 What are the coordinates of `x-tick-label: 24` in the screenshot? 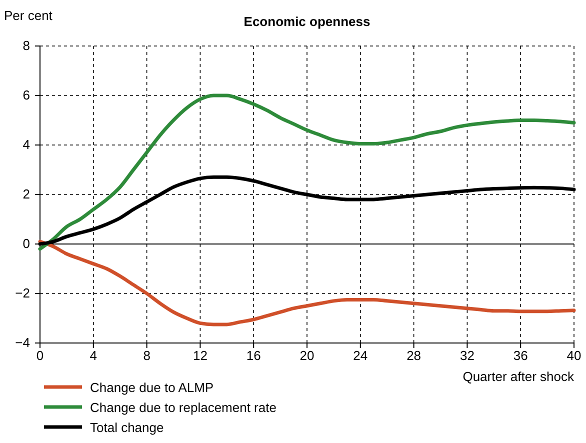 It's located at (360, 356).